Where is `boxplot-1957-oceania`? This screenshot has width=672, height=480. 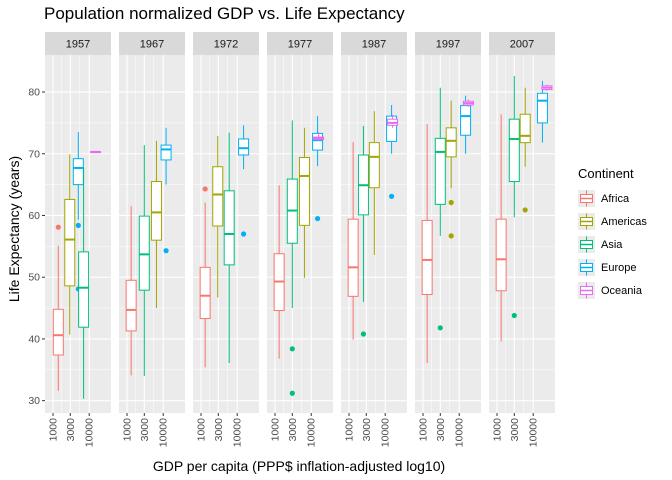 boxplot-1957-oceania is located at coordinates (96, 152).